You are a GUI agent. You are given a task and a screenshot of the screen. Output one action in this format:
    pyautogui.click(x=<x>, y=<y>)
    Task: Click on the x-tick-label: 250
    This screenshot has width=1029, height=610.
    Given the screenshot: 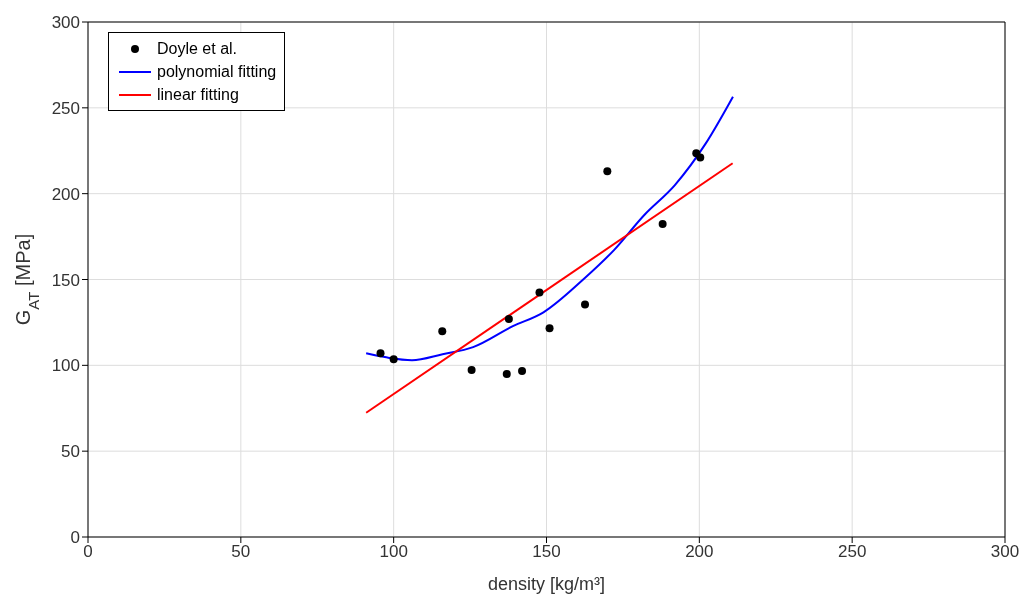 What is the action you would take?
    pyautogui.click(x=852, y=552)
    